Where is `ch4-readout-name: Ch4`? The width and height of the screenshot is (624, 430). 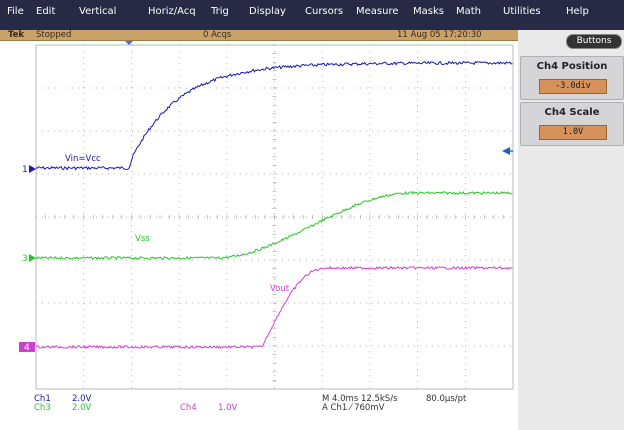 ch4-readout-name: Ch4 is located at coordinates (188, 408).